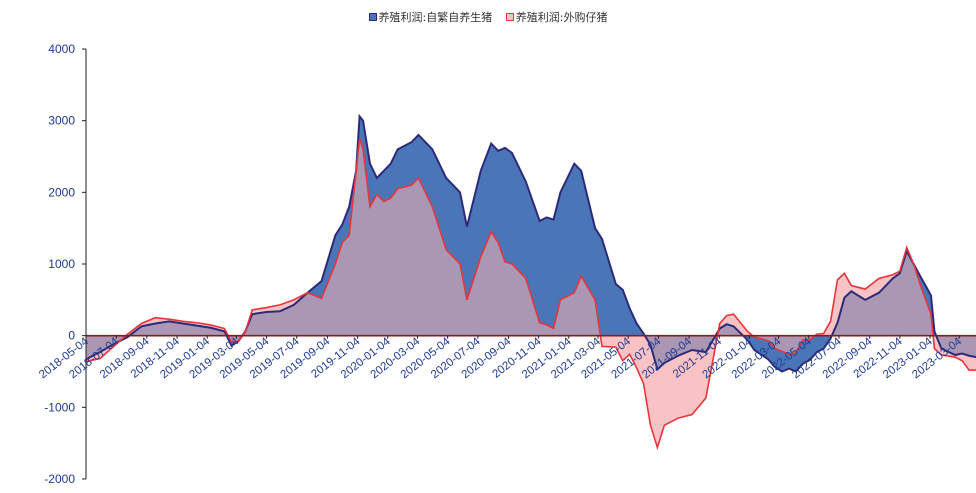 Image resolution: width=976 pixels, height=493 pixels. Describe the element at coordinates (71, 336) in the screenshot. I see `y-tick-label: 0` at that location.